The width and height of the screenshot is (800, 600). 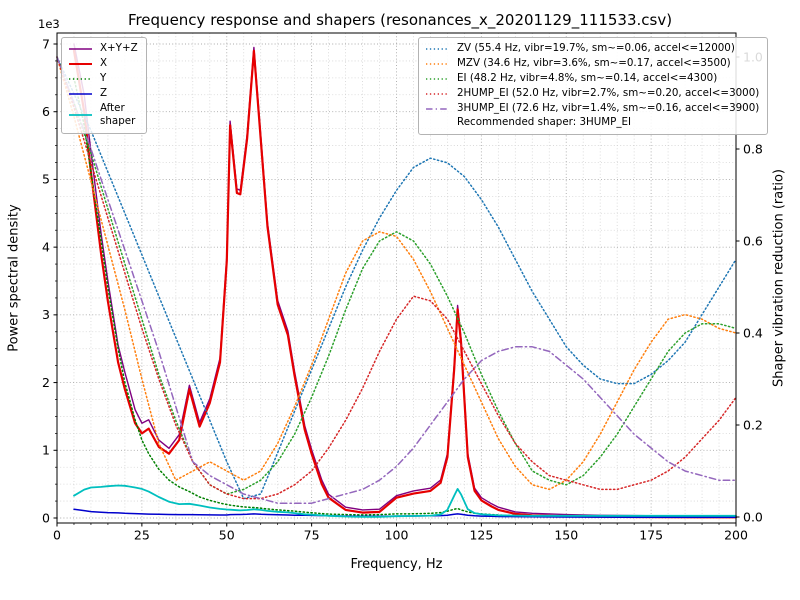 What do you see at coordinates (46, 179) in the screenshot?
I see `y-left-tick-label: 5` at bounding box center [46, 179].